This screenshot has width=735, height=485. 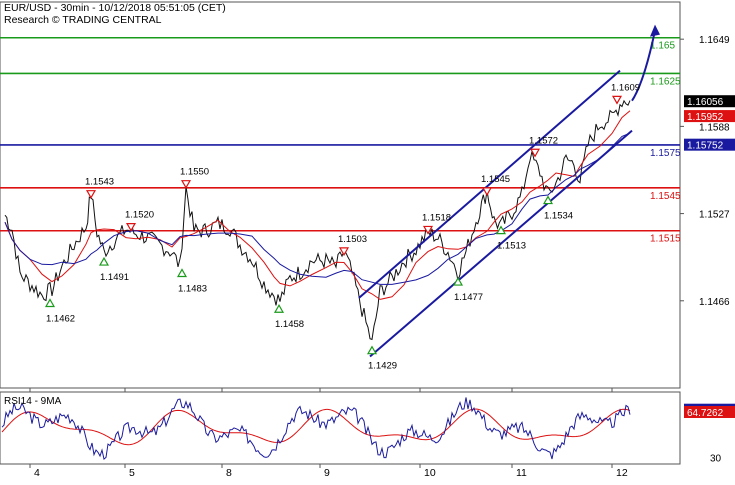 I want to click on rsi-panel-frame, so click(x=340, y=428).